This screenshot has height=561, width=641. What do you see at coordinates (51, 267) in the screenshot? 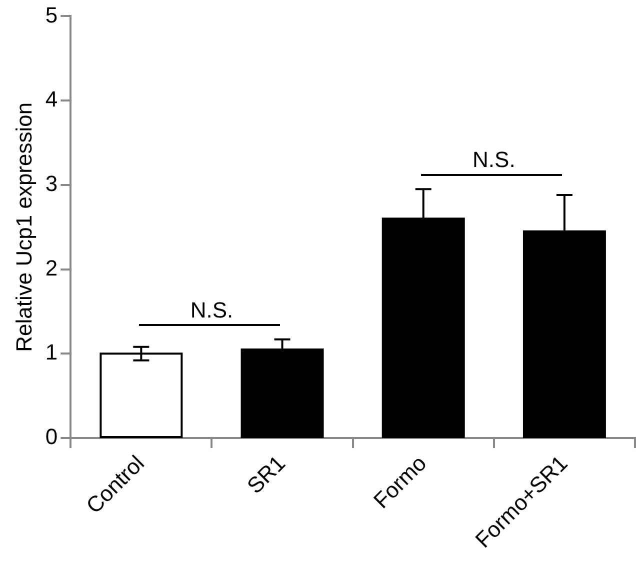
I see `y-tick-label: 2` at bounding box center [51, 267].